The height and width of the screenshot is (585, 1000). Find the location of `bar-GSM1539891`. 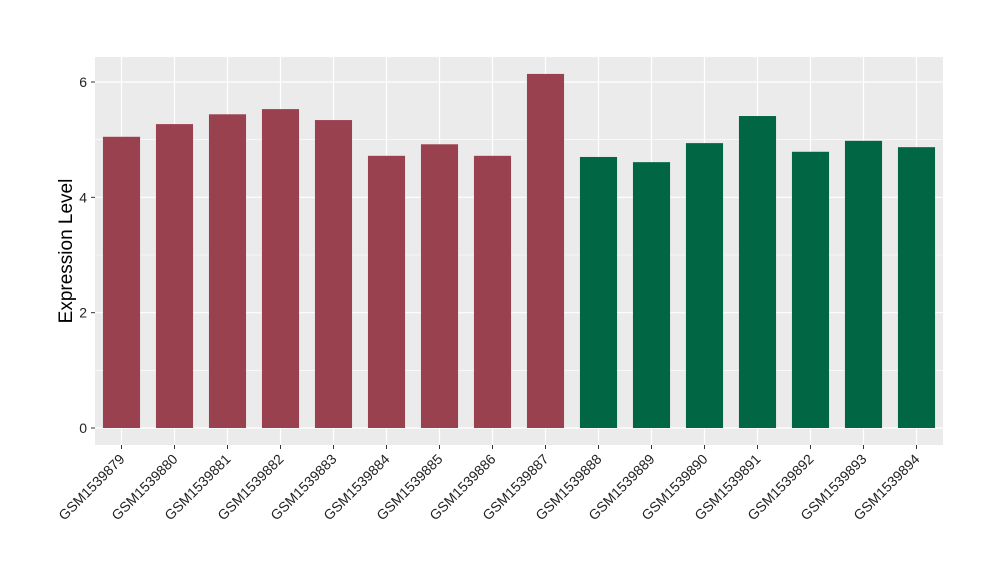

bar-GSM1539891 is located at coordinates (757, 272).